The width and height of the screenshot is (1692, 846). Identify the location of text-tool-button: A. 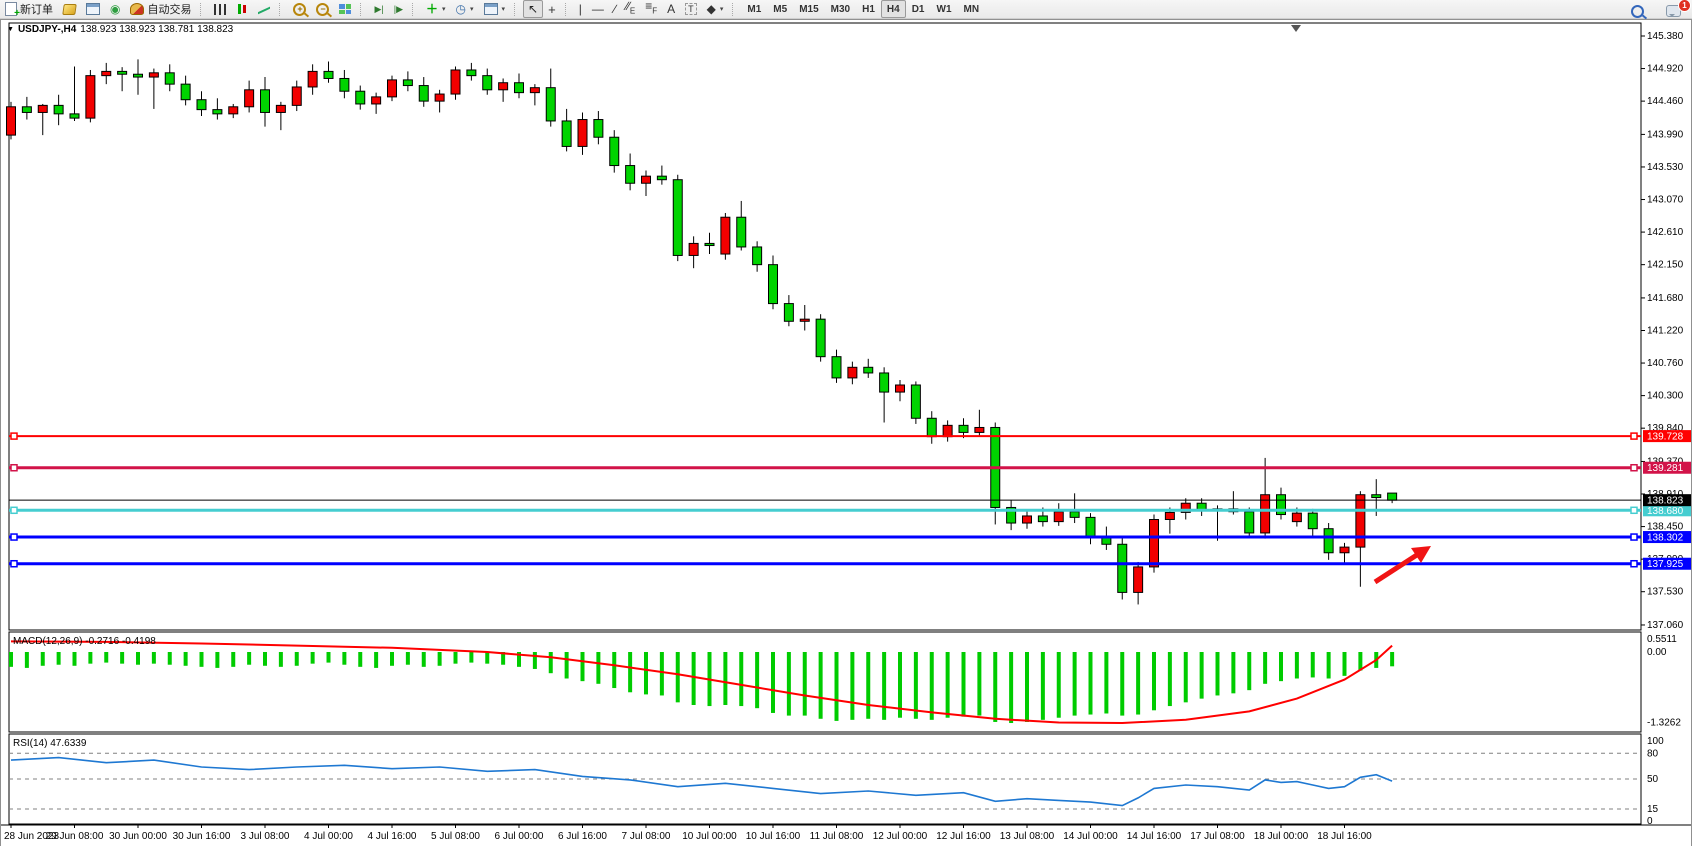
(671, 9).